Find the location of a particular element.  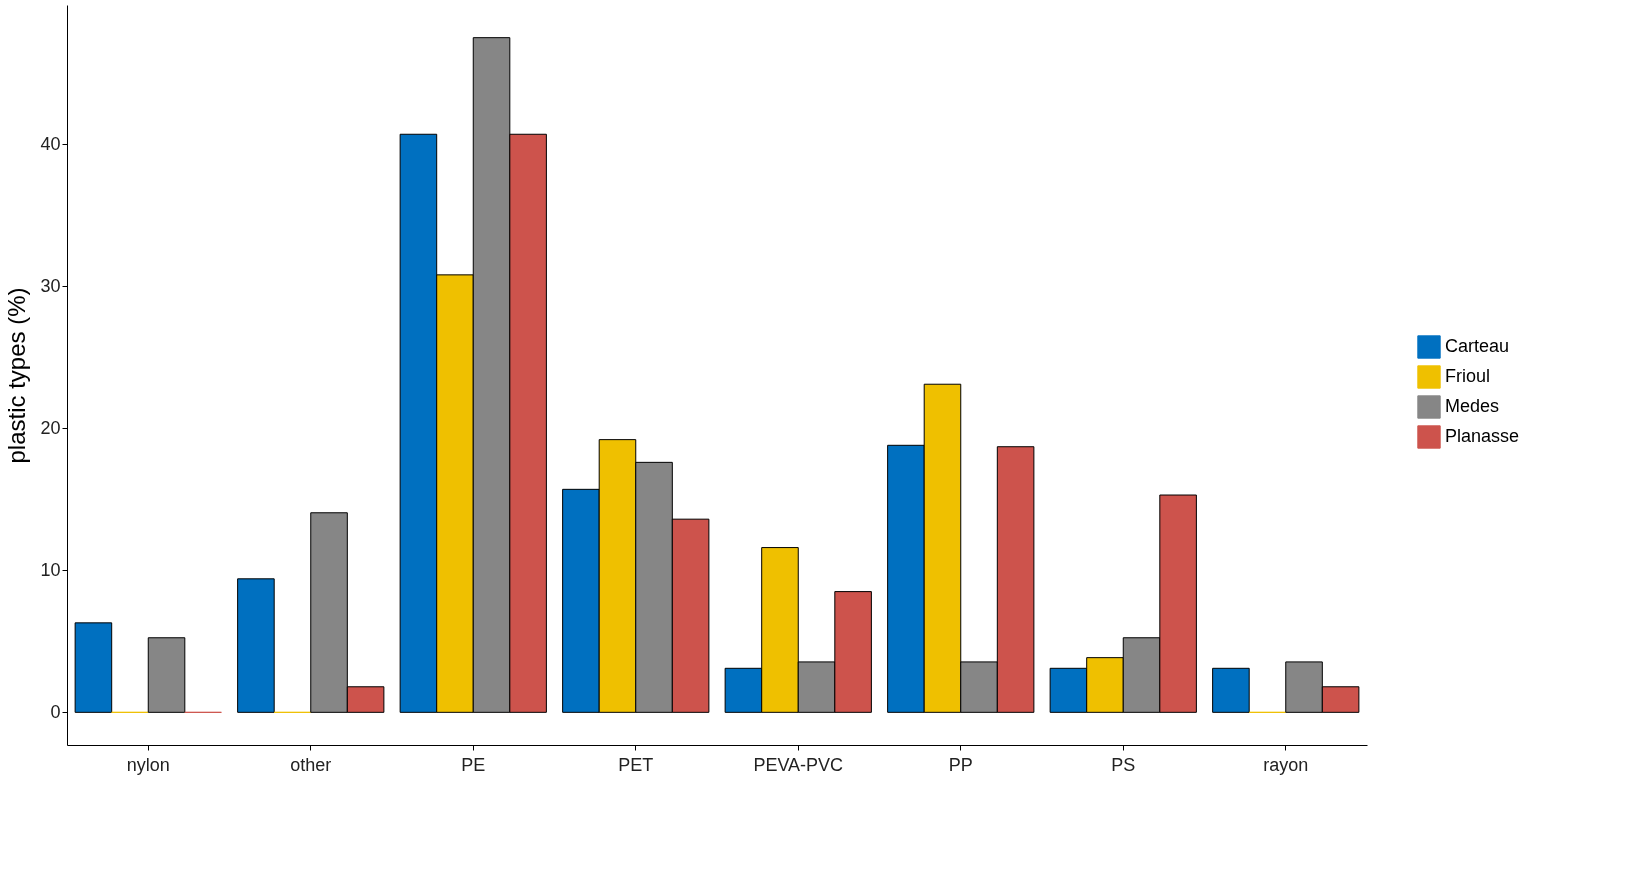

y-tick-label: 40 is located at coordinates (50, 143).